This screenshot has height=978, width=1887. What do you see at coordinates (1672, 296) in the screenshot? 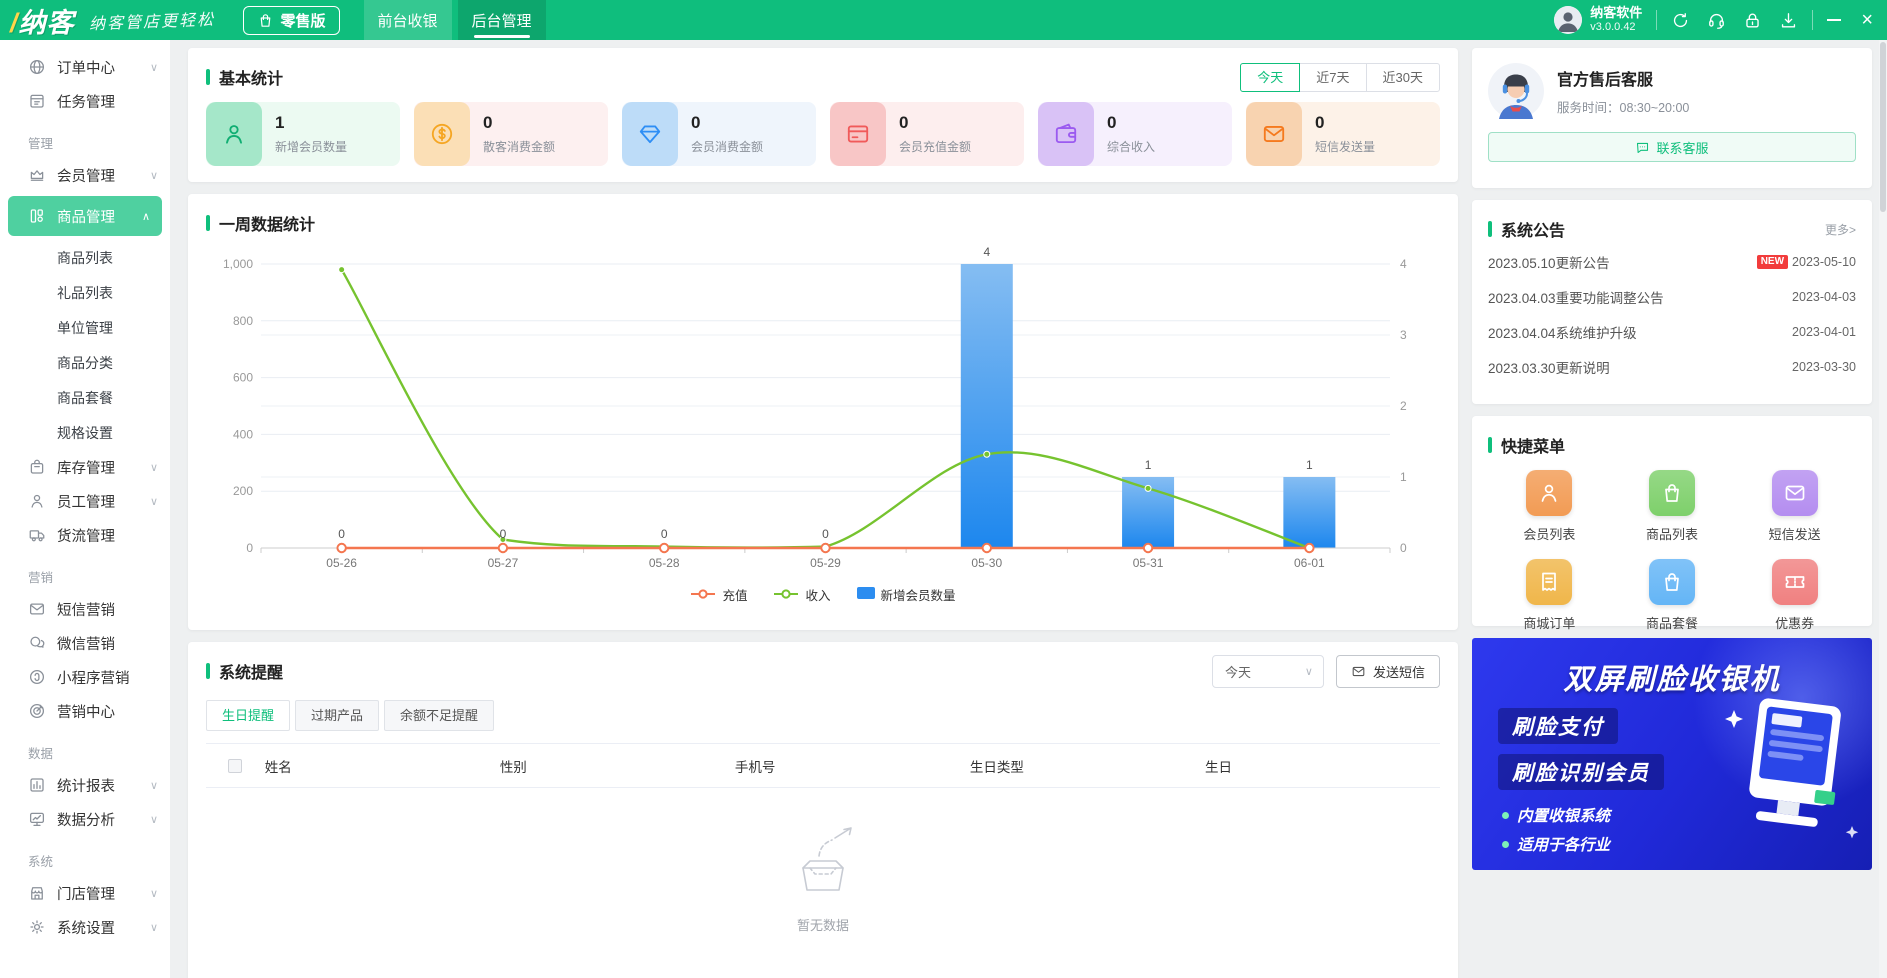
I see `announcement-item: 2023.04.03重要功能调整公告 2023-04-03` at bounding box center [1672, 296].